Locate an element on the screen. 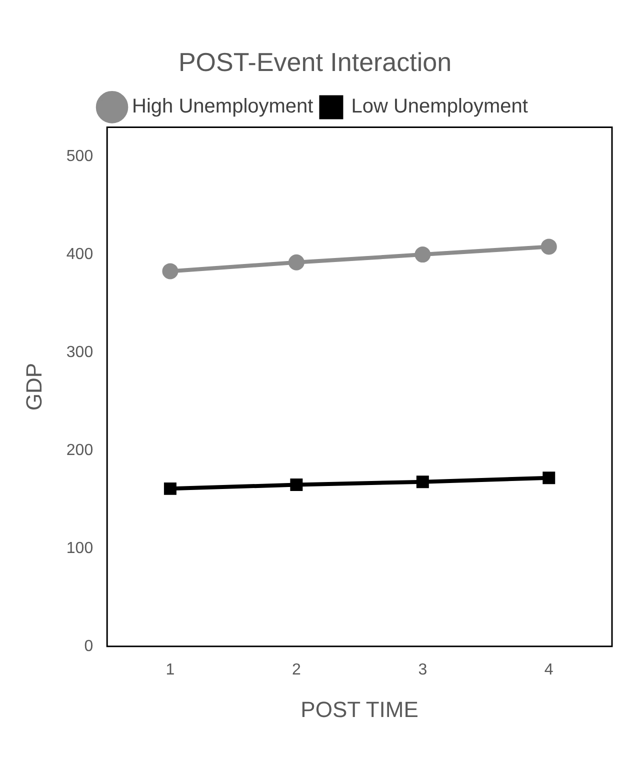  y-tick-label: 300 is located at coordinates (80, 352).